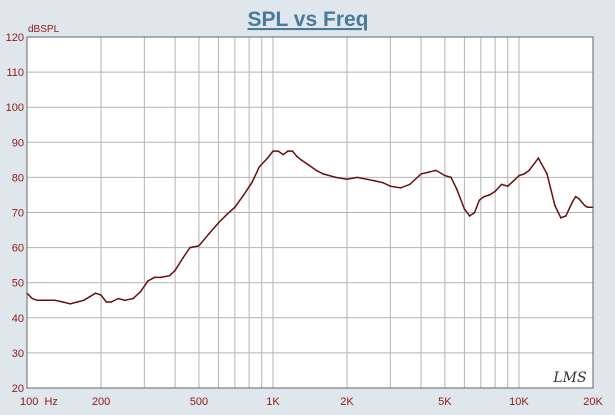 The image size is (615, 415). What do you see at coordinates (311, 402) in the screenshot?
I see `x-tick-labels: 100 Hz 200 500 1K 2K 5K 10K 20K` at bounding box center [311, 402].